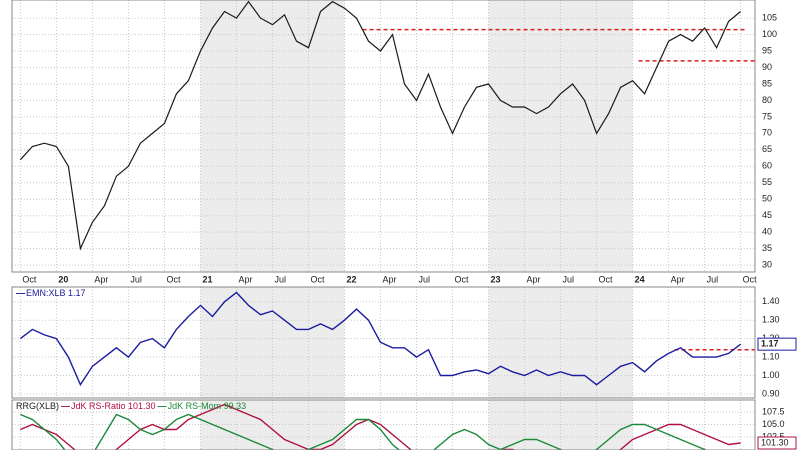 This screenshot has height=450, width=800. What do you see at coordinates (364, 431) in the screenshot?
I see `series-line` at bounding box center [364, 431].